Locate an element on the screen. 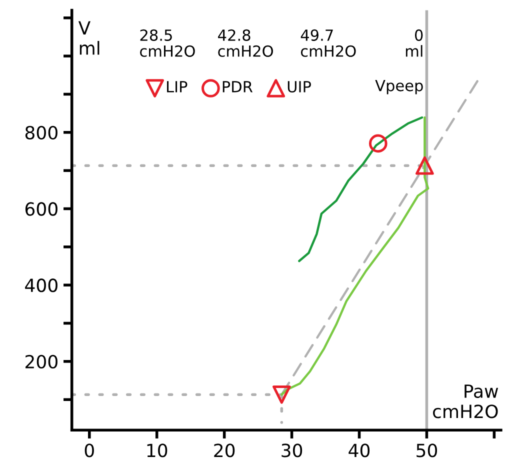 This screenshot has width=506, height=465. y-tick-label: 400 is located at coordinates (41, 285).